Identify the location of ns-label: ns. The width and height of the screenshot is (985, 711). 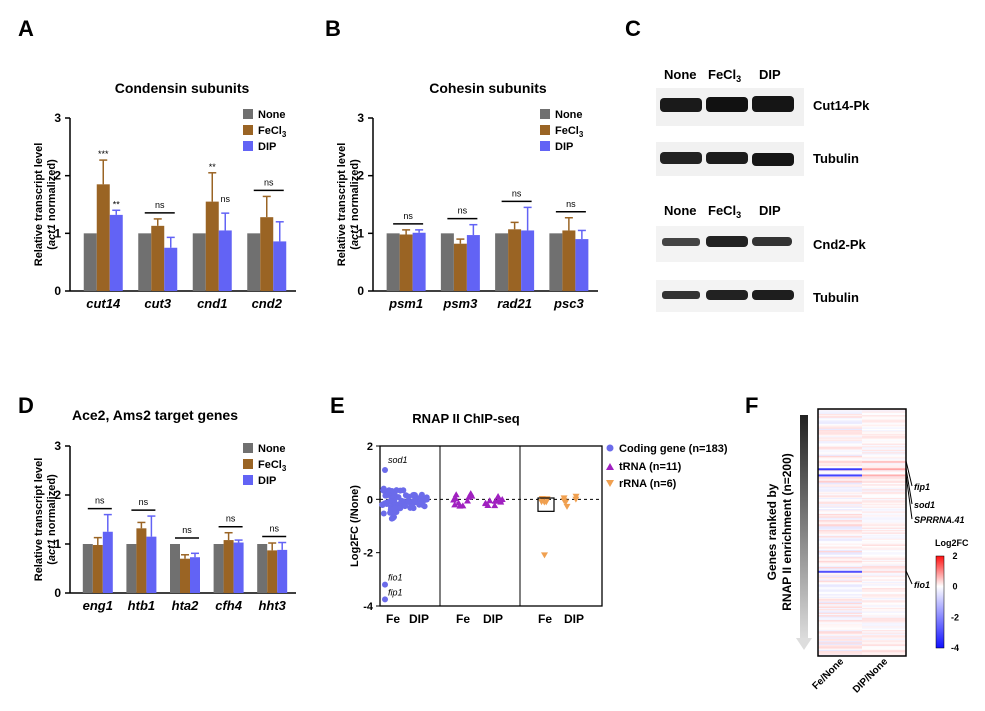
(274, 529).